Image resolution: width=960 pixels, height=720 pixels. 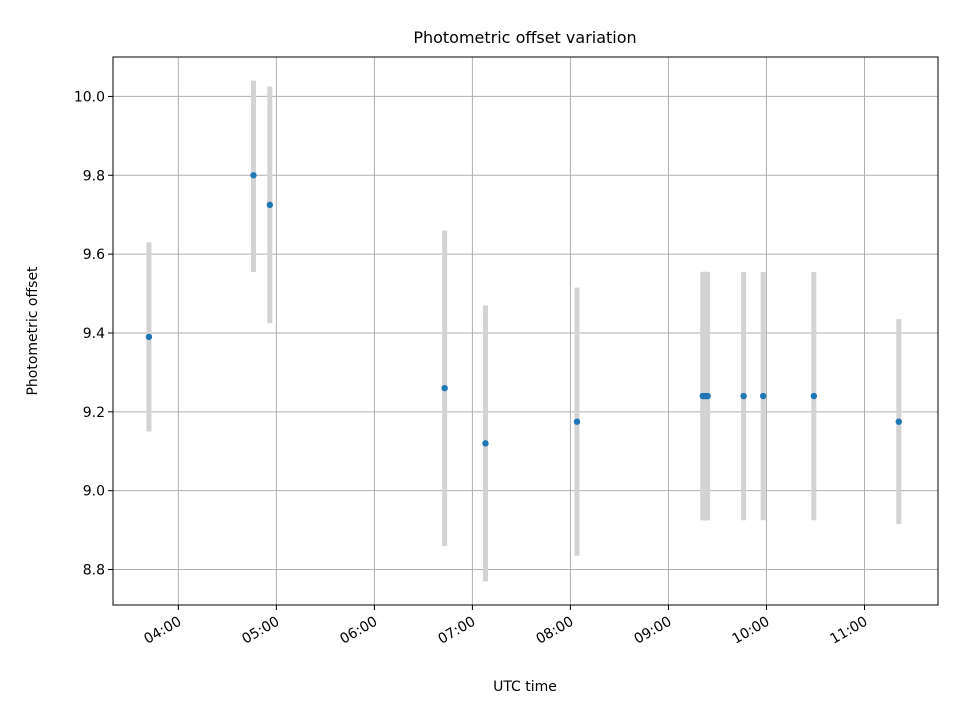 What do you see at coordinates (94, 413) in the screenshot?
I see `y-tick-label: 9.2` at bounding box center [94, 413].